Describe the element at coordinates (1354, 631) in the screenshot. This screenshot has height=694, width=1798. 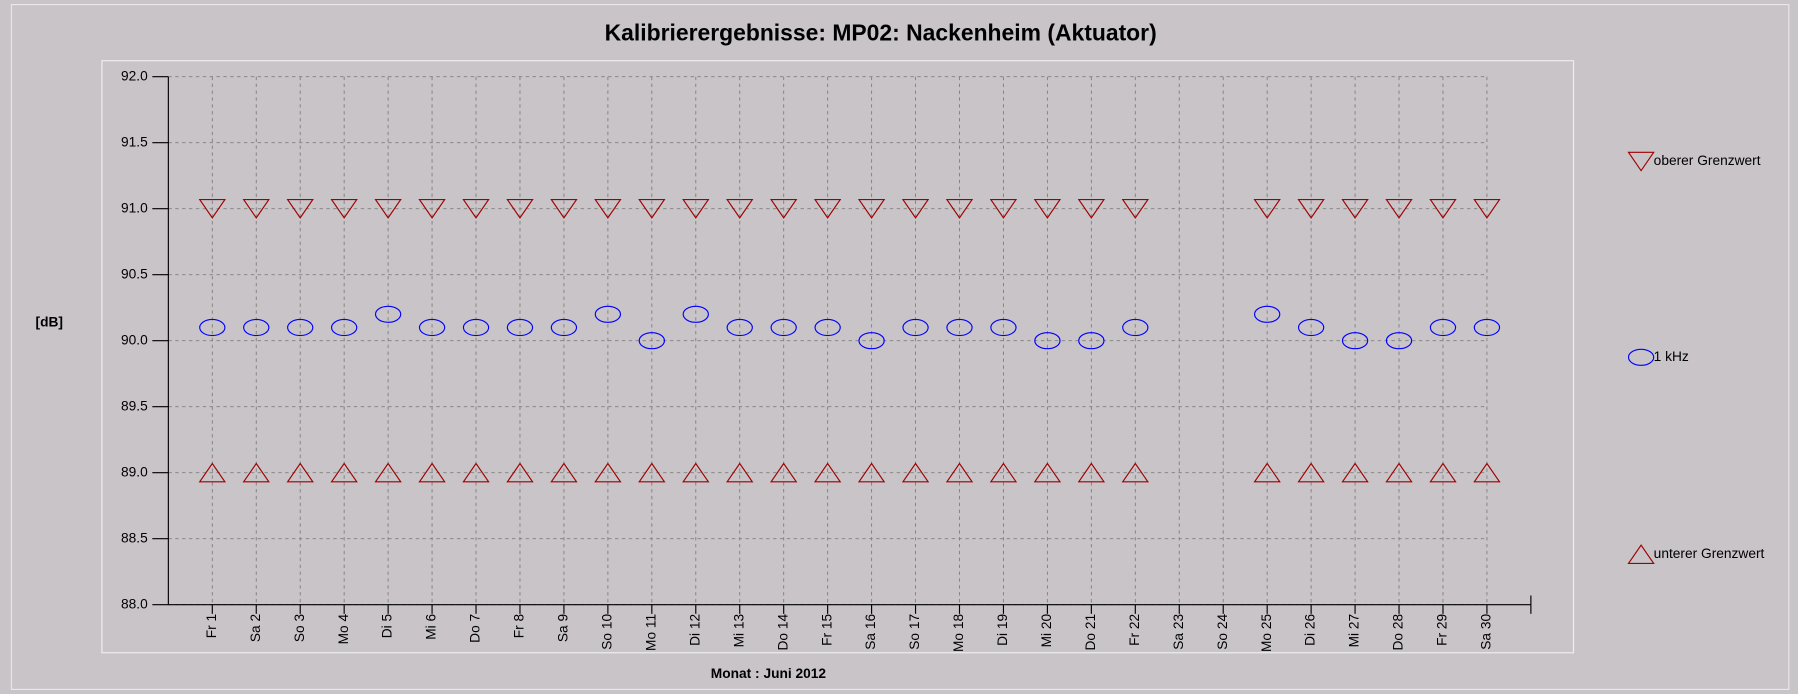
I see `x-tick-label: Mi 27` at that location.